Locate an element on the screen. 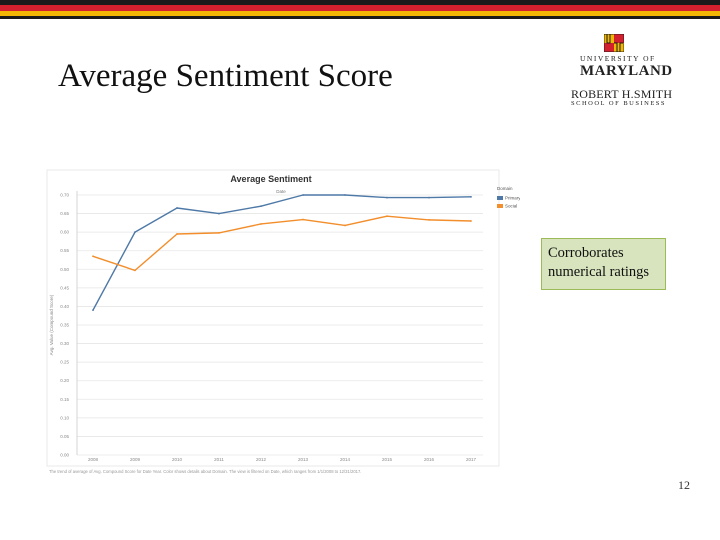  series-line-social is located at coordinates (282, 243).